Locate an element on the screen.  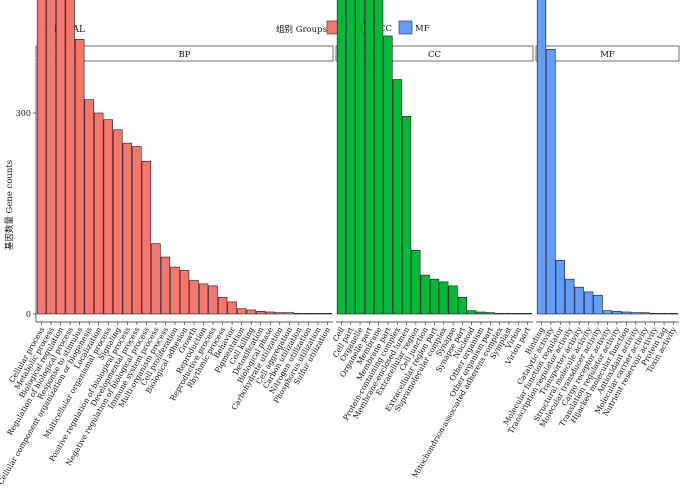
legend-label-cc: CC is located at coordinates (385, 29).